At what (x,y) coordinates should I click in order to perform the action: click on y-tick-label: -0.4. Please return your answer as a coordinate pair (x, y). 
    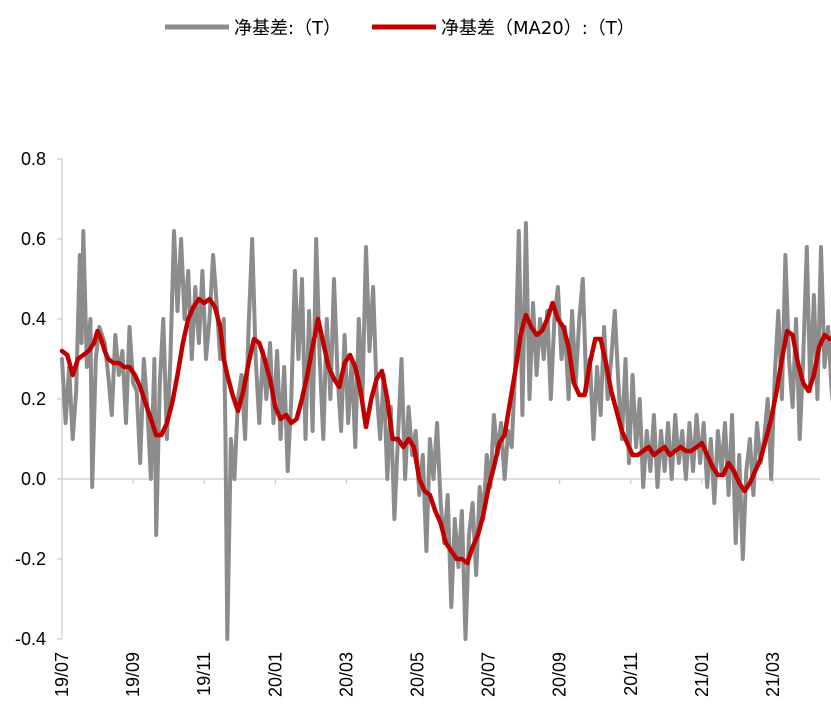
    Looking at the image, I should click on (30, 639).